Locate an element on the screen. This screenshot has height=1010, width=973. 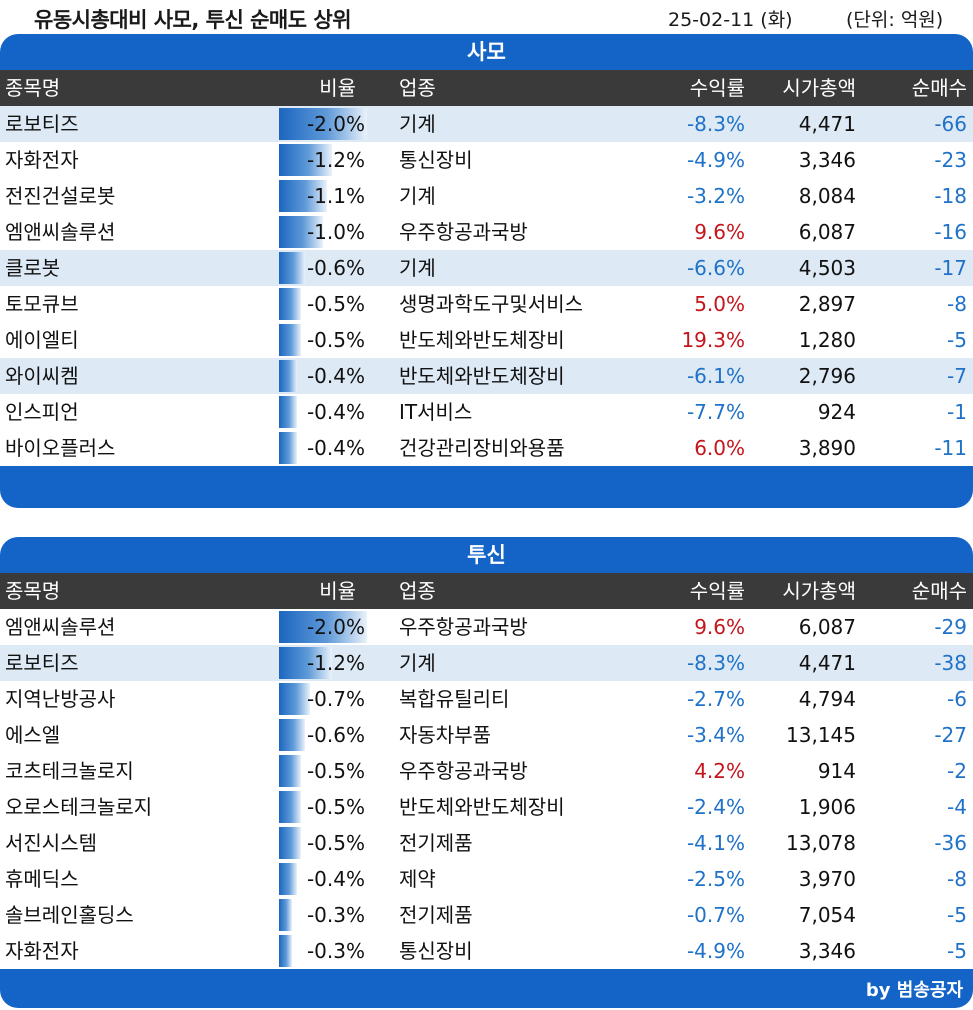
net-buy: -36 is located at coordinates (950, 843).